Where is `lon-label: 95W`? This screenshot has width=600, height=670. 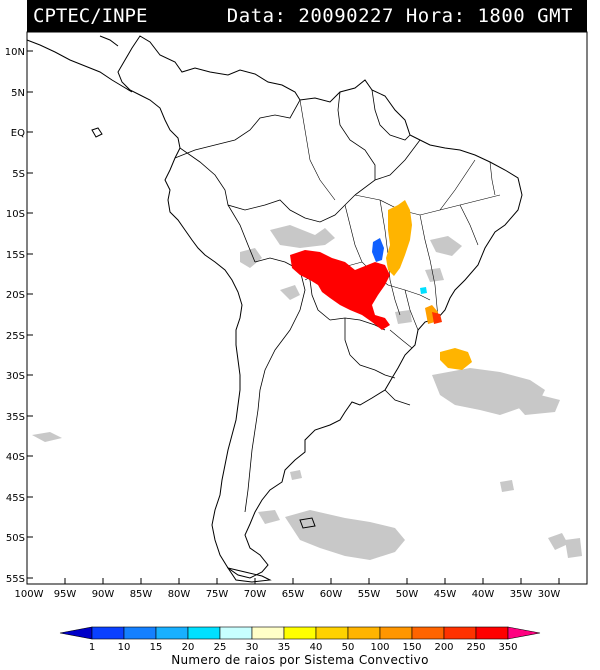
lon-label: 95W is located at coordinates (65, 594).